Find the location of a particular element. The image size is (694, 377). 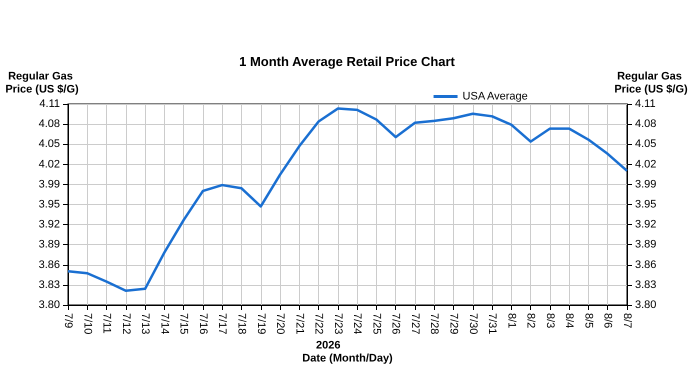

y-tick-label: 4.11 is located at coordinates (49, 104).